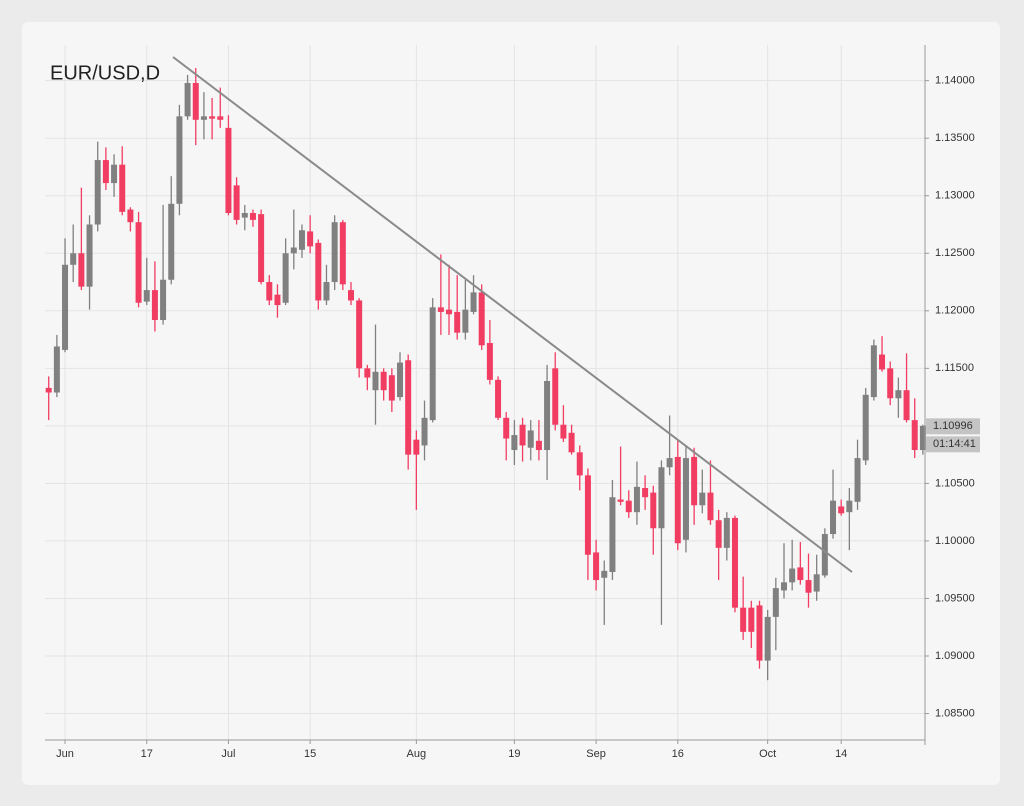 This screenshot has height=806, width=1024. Describe the element at coordinates (955, 483) in the screenshot. I see `y-tick-label: 1.10500` at that location.